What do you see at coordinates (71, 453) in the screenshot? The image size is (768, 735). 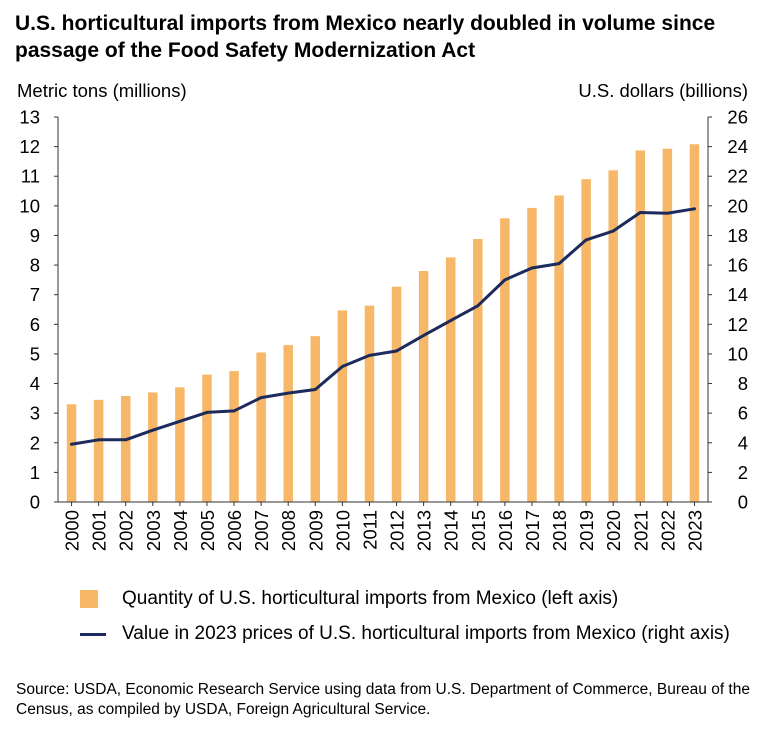 I see `bar-2000` at bounding box center [71, 453].